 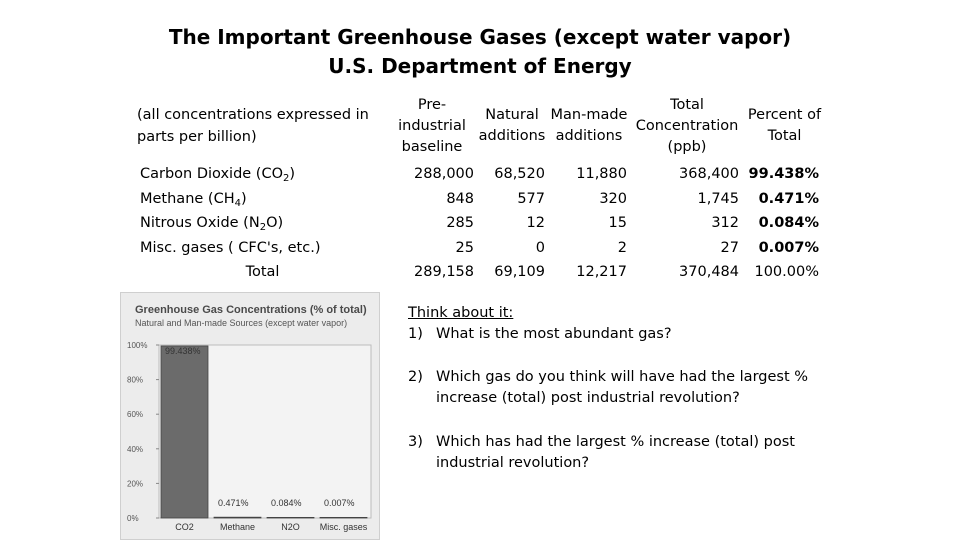 I want to click on row-label: Methane (CH4), so click(x=193, y=199).